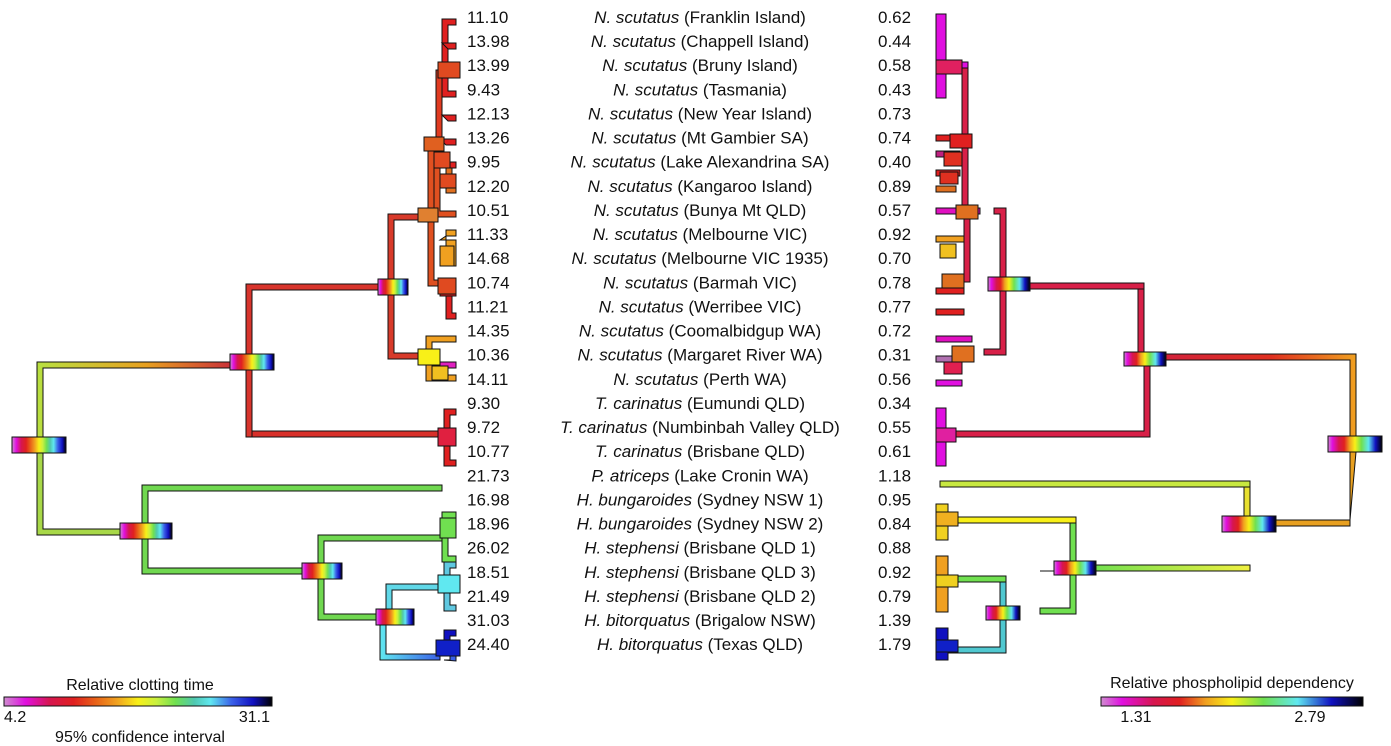 The image size is (1391, 746). Describe the element at coordinates (894, 331) in the screenshot. I see `phospholipid-value: 0.72` at that location.